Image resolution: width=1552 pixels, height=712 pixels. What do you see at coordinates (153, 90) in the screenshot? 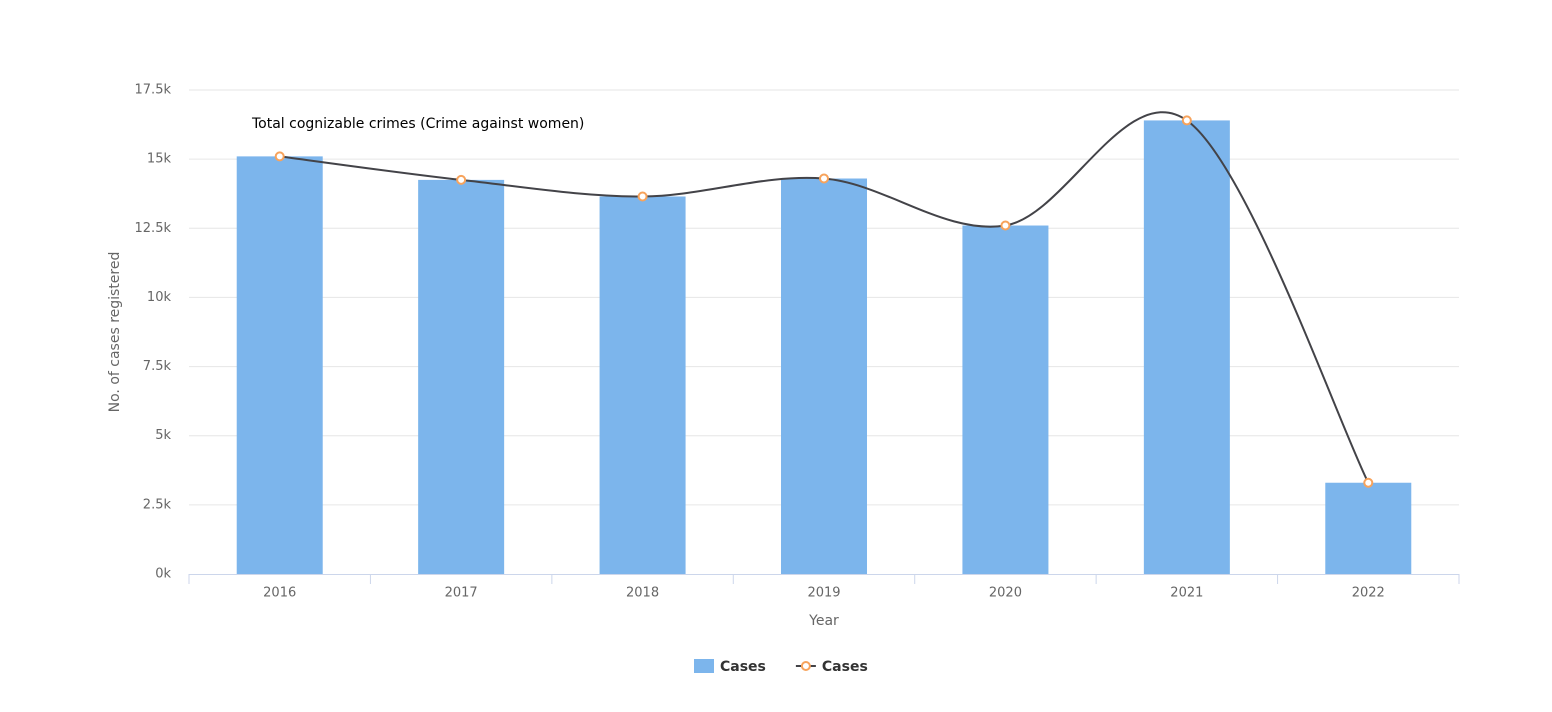
I see `y-tick-label: 17.5k` at bounding box center [153, 90].